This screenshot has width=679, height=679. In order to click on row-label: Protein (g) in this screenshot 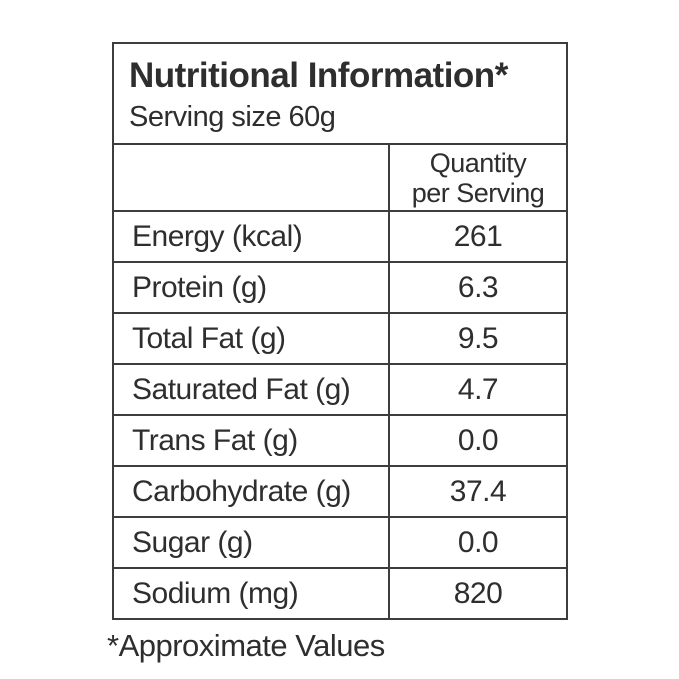, I will do `click(252, 287)`.